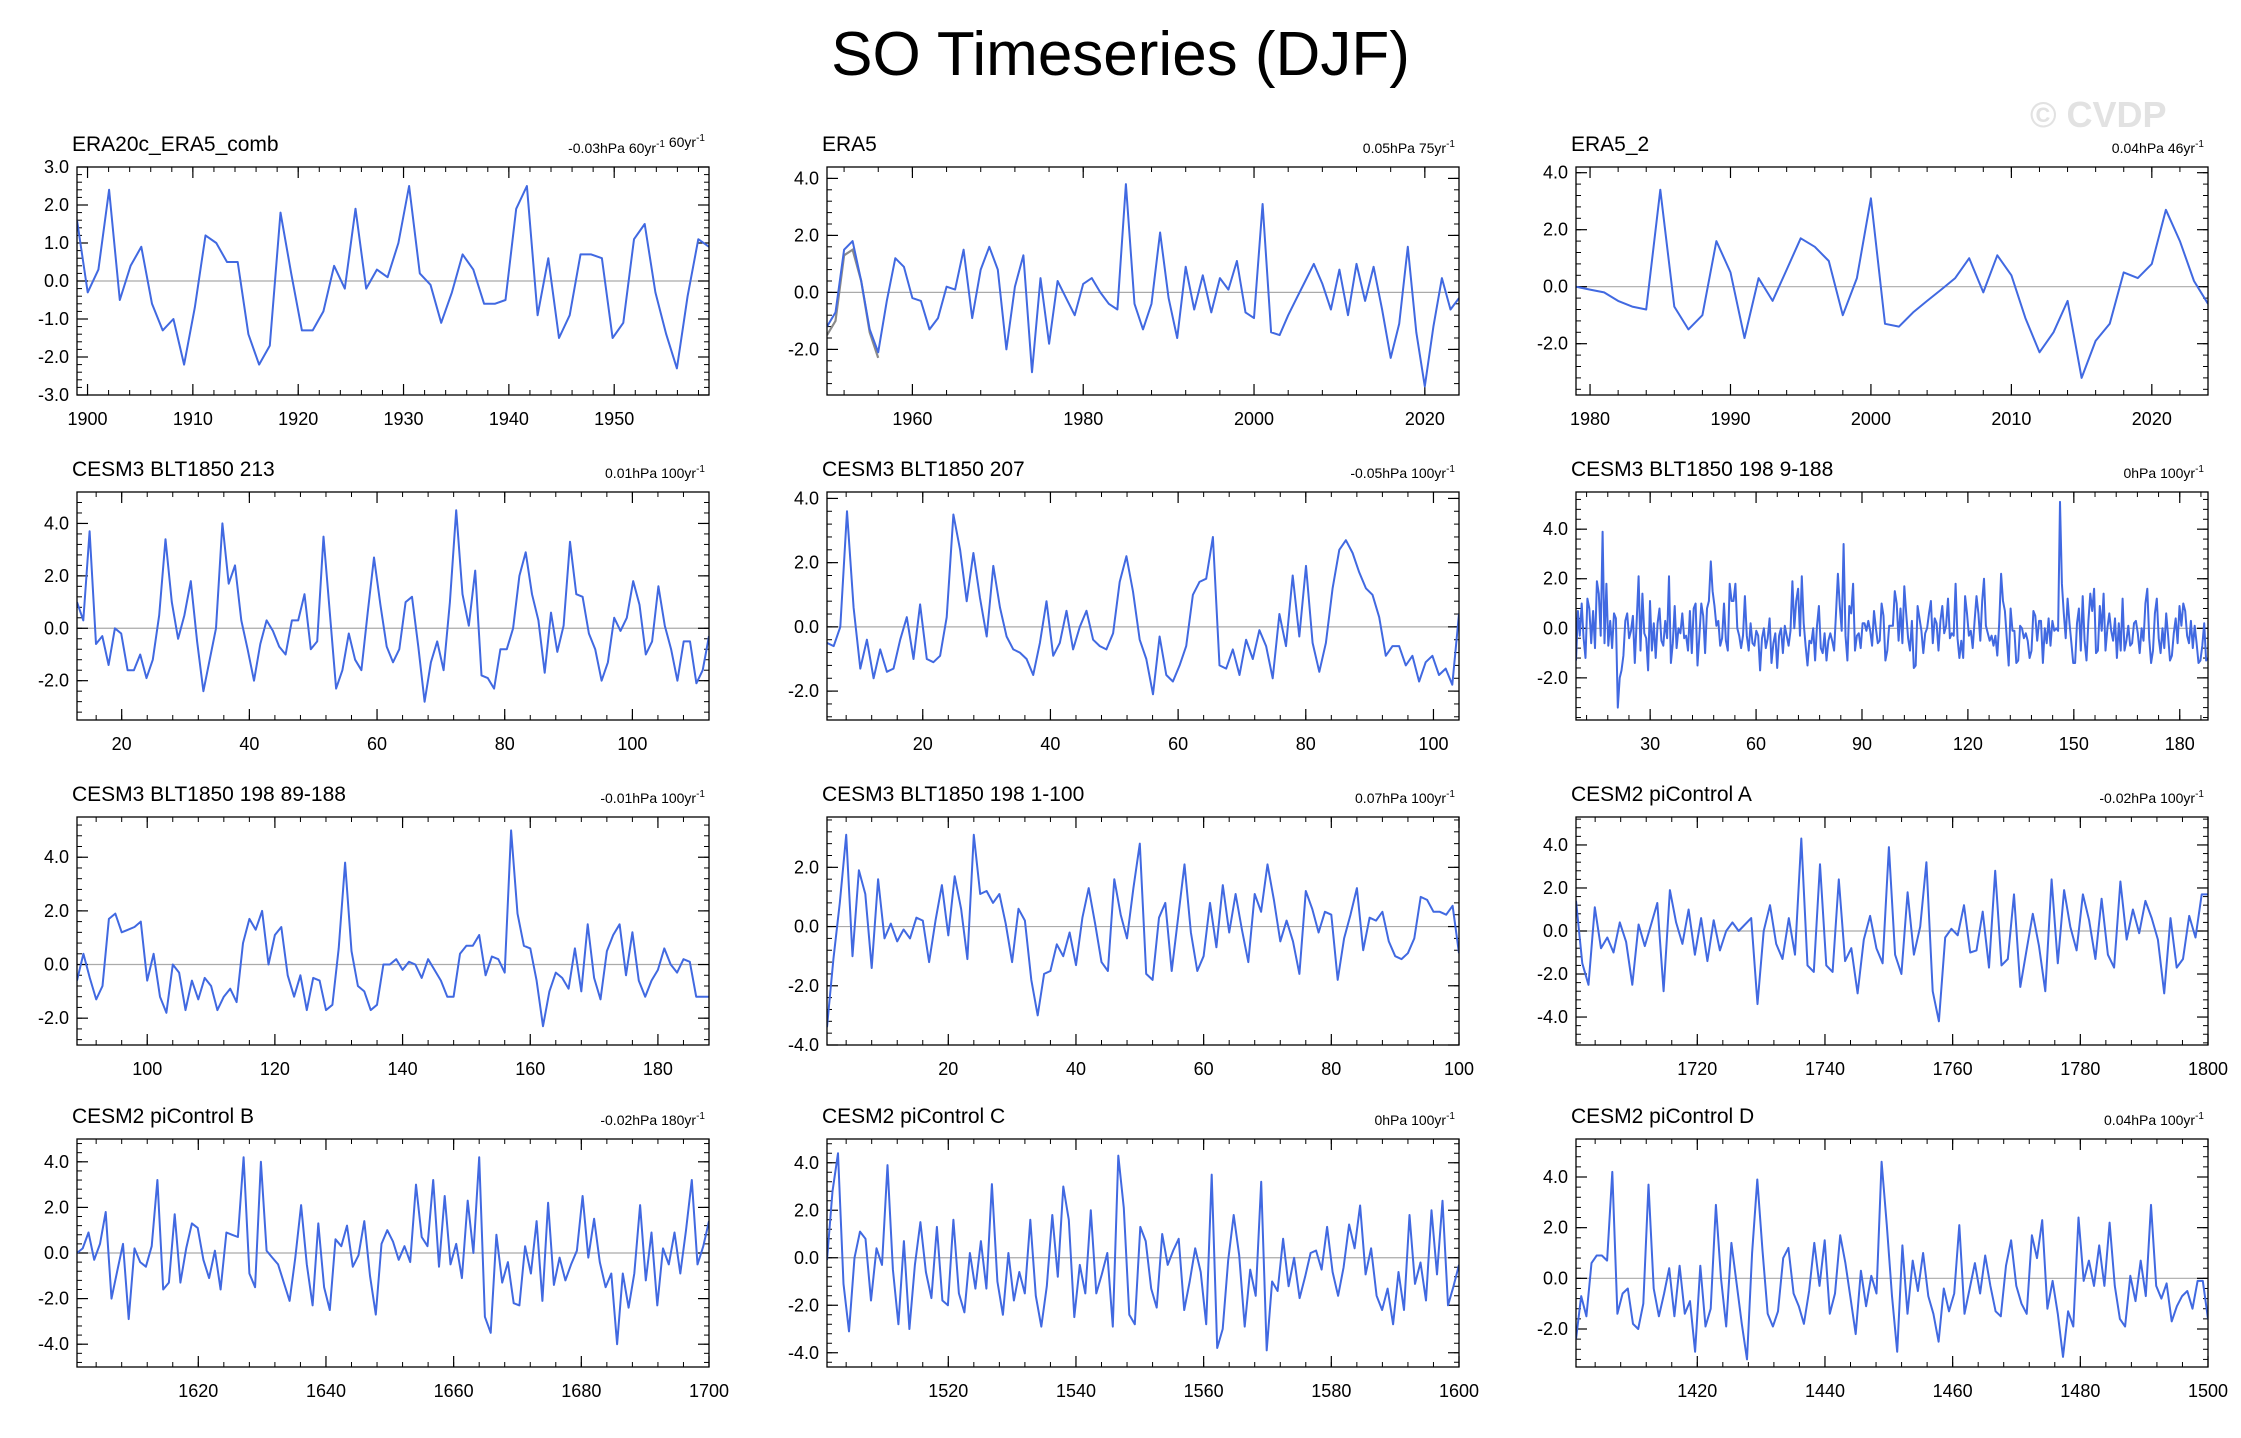  Describe the element at coordinates (652, 797) in the screenshot. I see `panel-trend-stat: -0.01hPa 100yr-1` at that location.